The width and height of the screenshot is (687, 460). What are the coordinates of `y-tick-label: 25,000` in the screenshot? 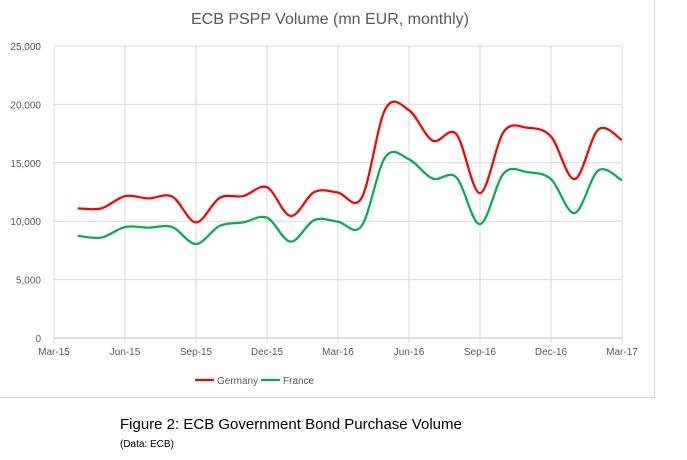 It's located at (25, 47).